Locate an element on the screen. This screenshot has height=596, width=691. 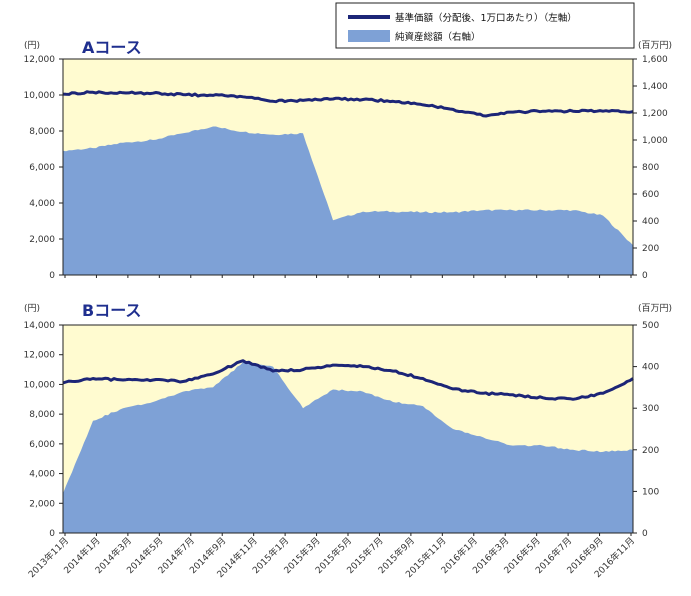
left-tick-label-b: 2,000 is located at coordinates (42, 504).